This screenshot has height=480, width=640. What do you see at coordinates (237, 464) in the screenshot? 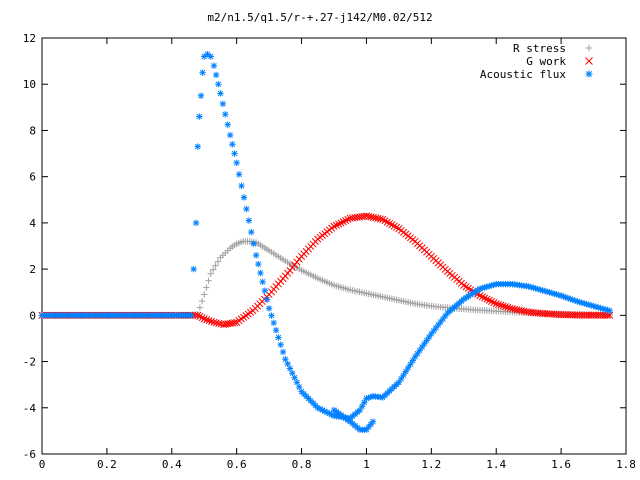
I see `x-tick-label: 0.6` at bounding box center [237, 464].